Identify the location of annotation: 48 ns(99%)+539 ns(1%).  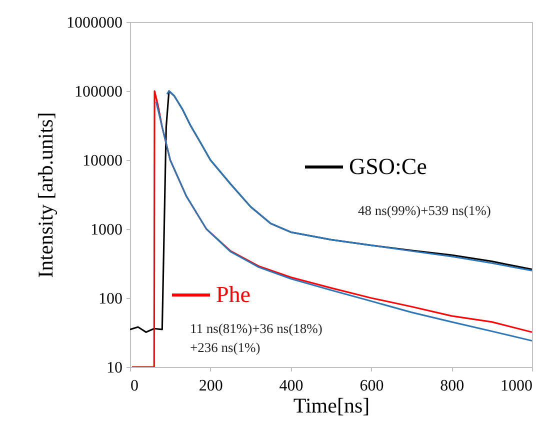
(424, 210).